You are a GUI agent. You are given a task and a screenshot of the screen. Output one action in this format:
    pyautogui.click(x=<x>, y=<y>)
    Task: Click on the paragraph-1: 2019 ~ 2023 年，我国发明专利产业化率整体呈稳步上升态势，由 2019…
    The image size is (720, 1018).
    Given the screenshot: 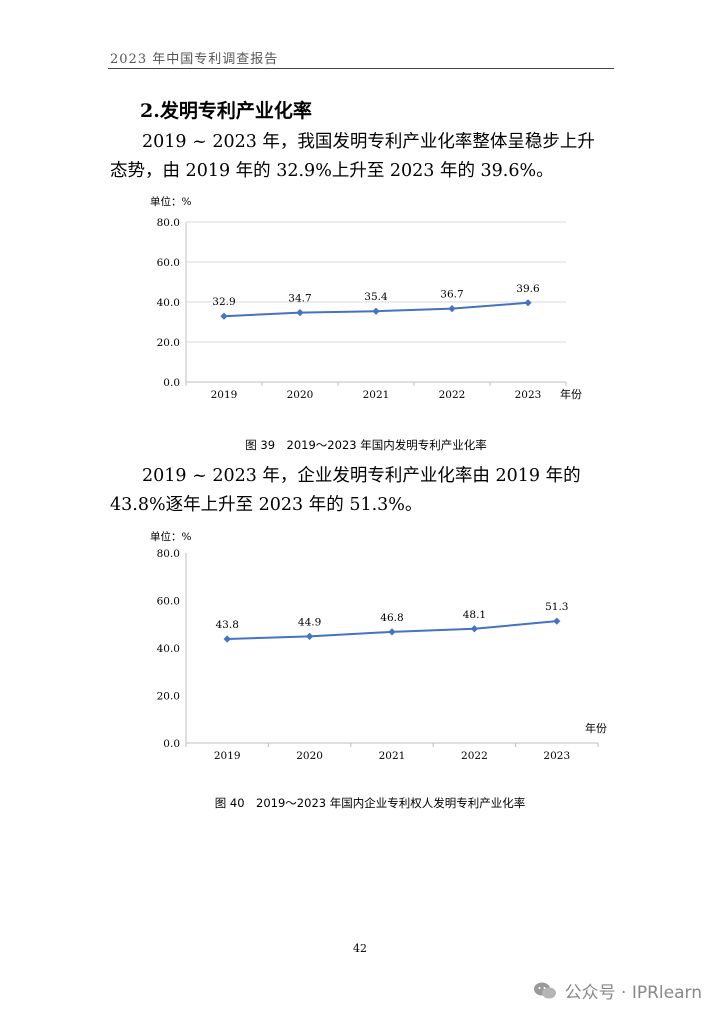 What is the action you would take?
    pyautogui.click(x=360, y=157)
    